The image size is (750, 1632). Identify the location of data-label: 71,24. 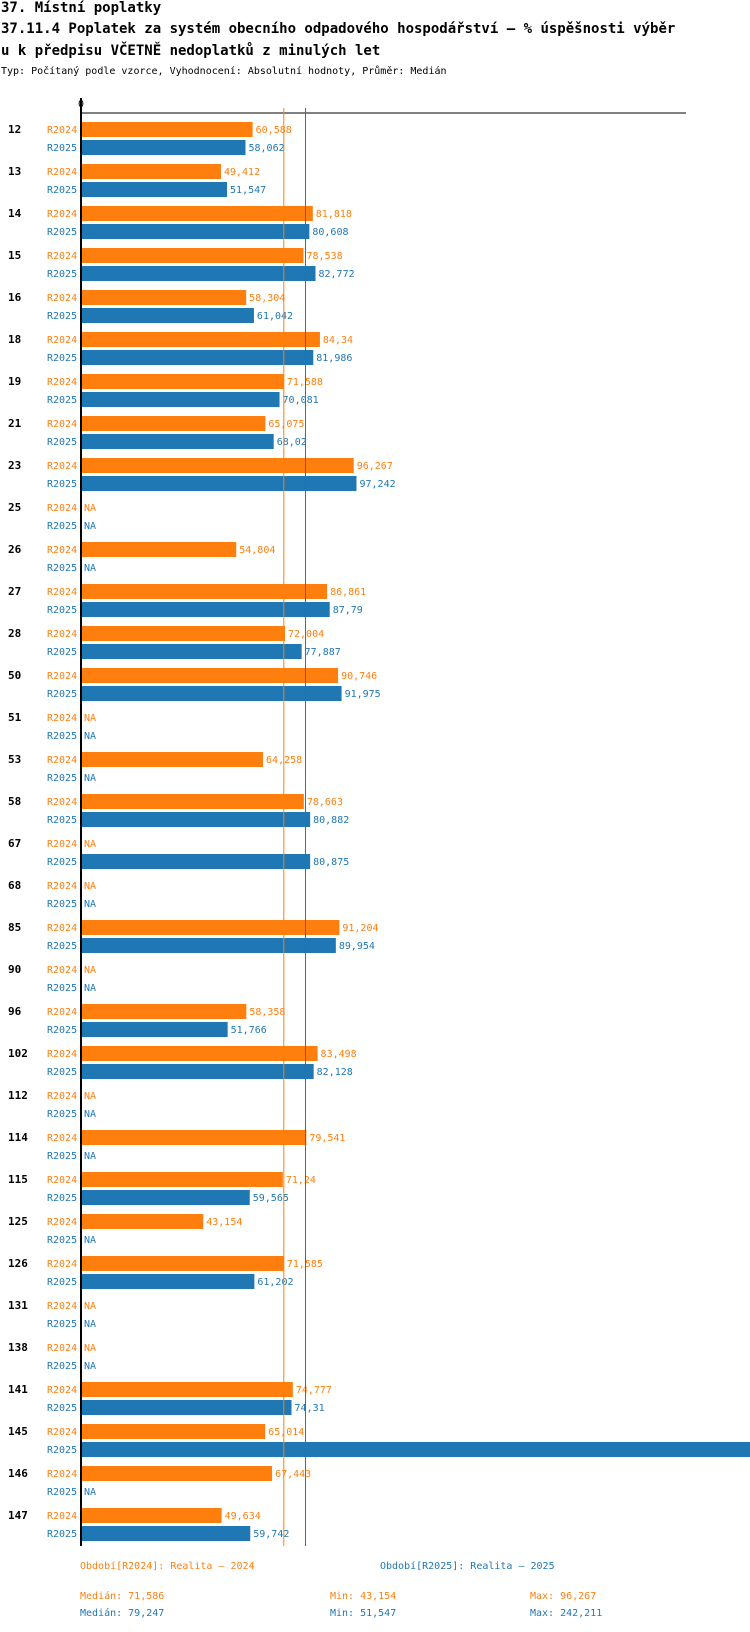
(301, 1180).